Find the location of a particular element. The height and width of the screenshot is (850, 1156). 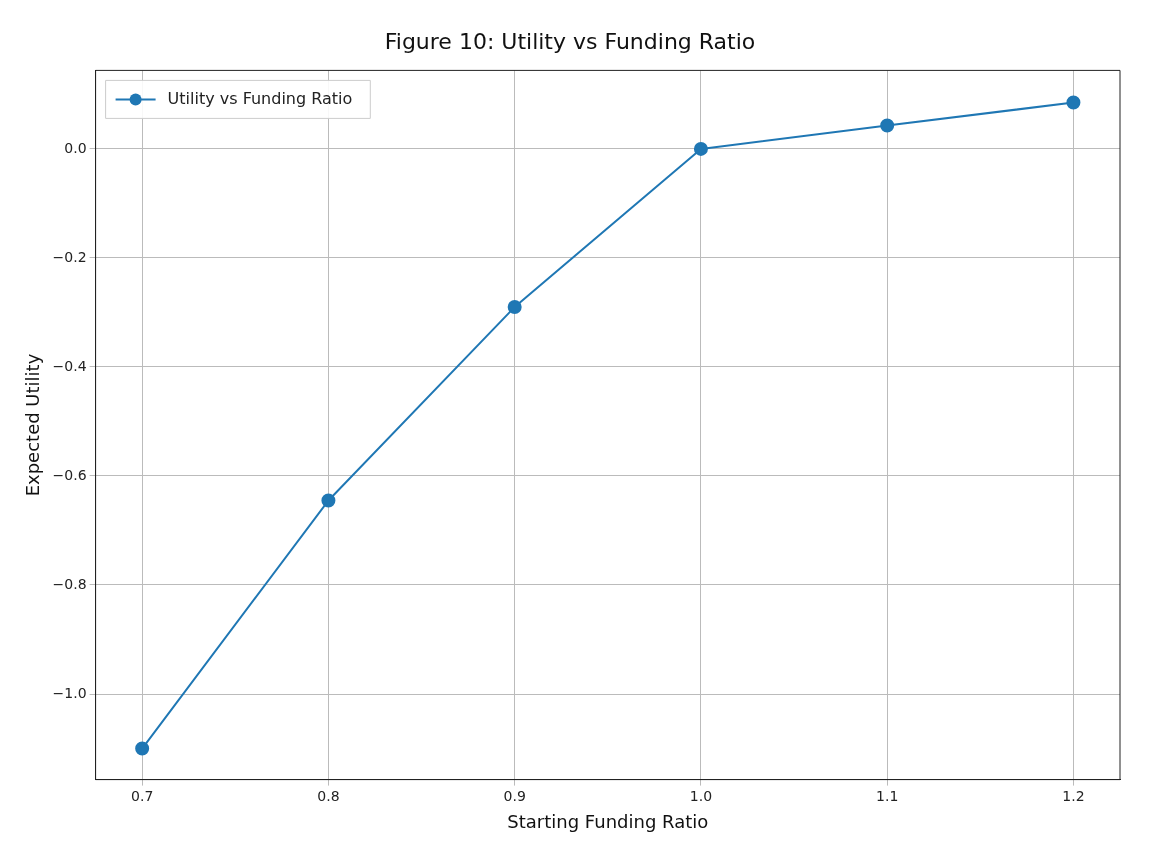

y-tick-label: −0.4 is located at coordinates (69, 365).